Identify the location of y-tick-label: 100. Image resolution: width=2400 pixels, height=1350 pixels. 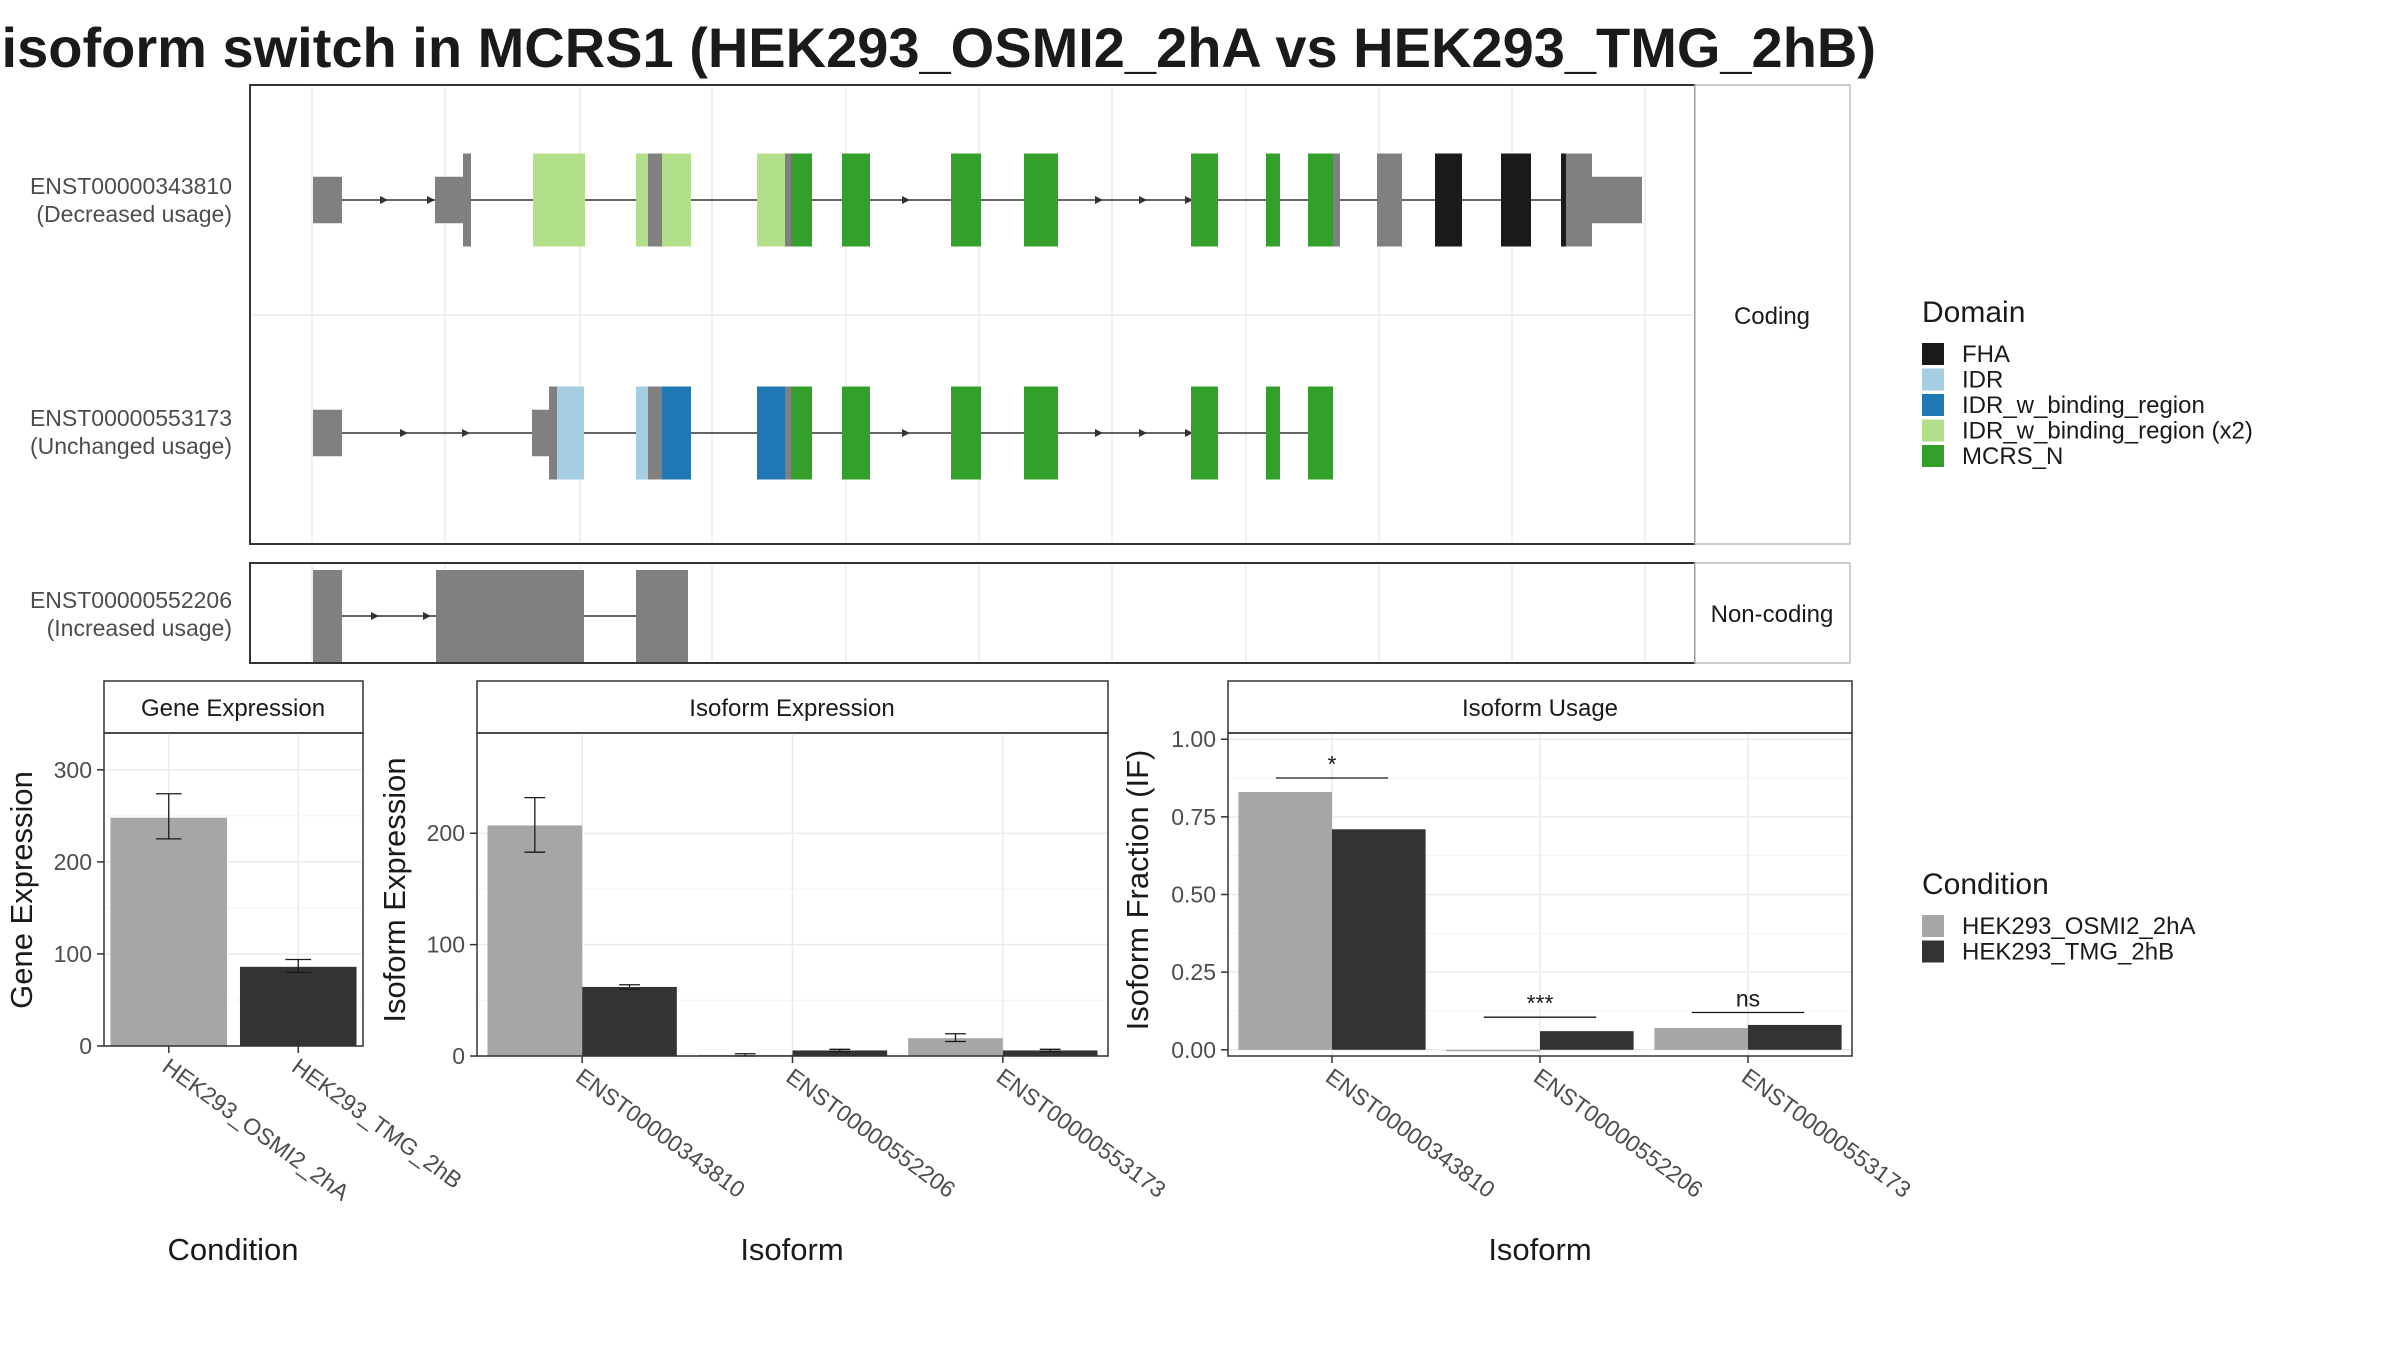
(73, 954).